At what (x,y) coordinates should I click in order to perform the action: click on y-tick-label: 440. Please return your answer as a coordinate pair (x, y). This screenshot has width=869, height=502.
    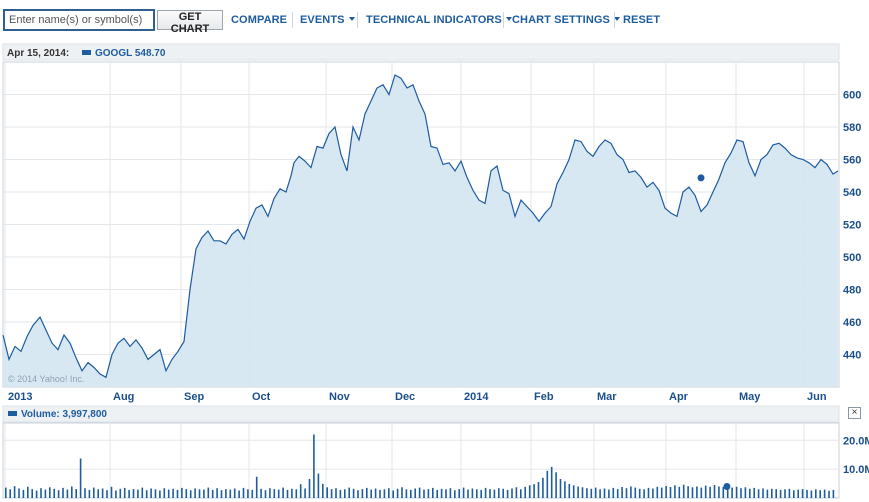
    Looking at the image, I should click on (852, 356).